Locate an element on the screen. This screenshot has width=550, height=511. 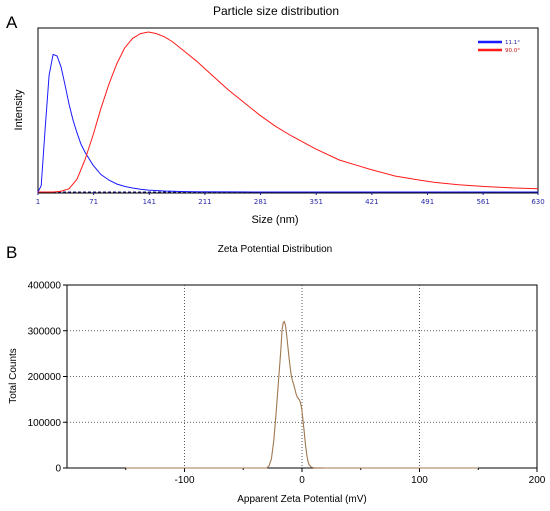
chart-a-xtick-label: 561 is located at coordinates (482, 202).